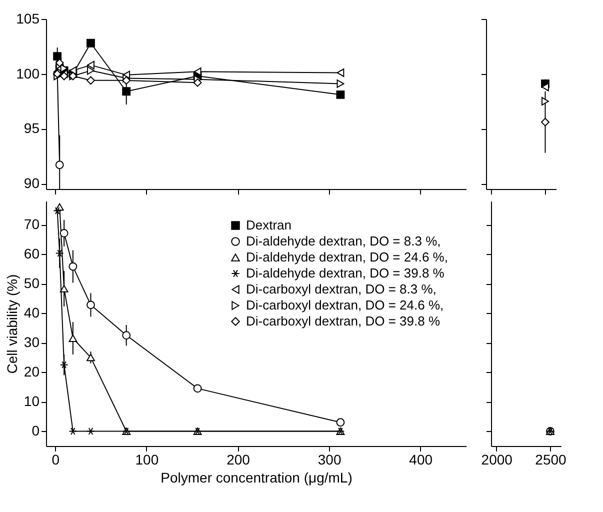 This screenshot has height=512, width=603. Describe the element at coordinates (32, 254) in the screenshot. I see `y-tick-label: 60` at that location.